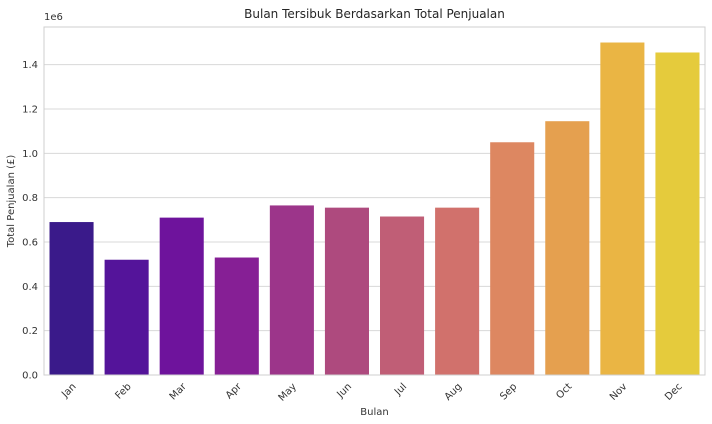  I want to click on bar-sep, so click(512, 258).